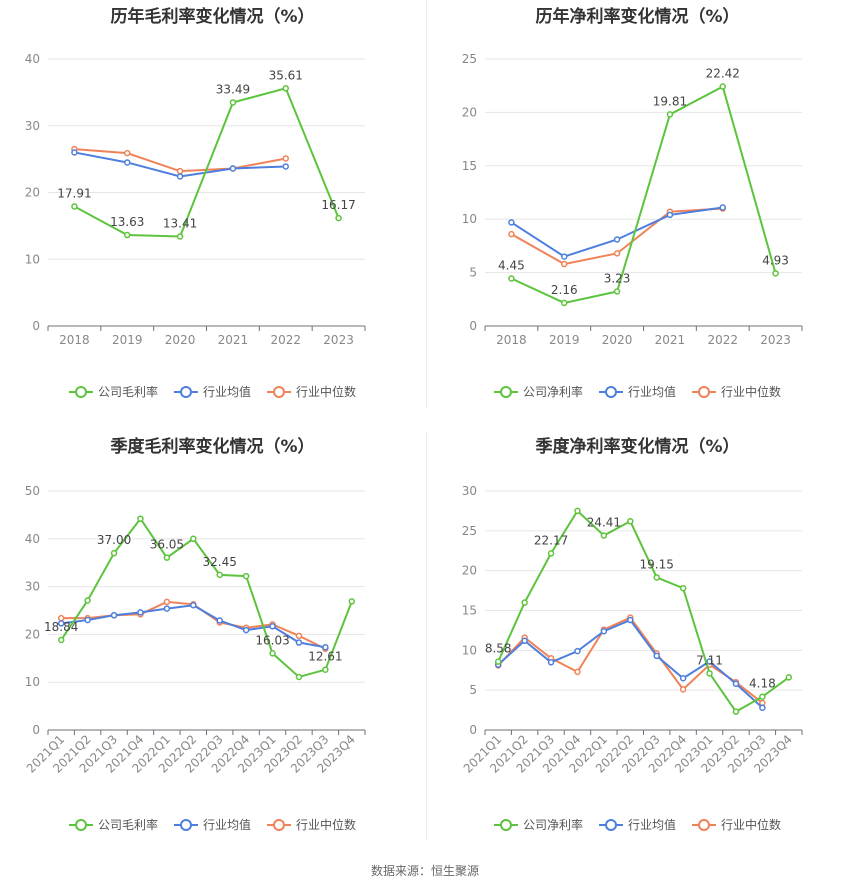  I want to click on x-tick-label: 2018, so click(74, 340).